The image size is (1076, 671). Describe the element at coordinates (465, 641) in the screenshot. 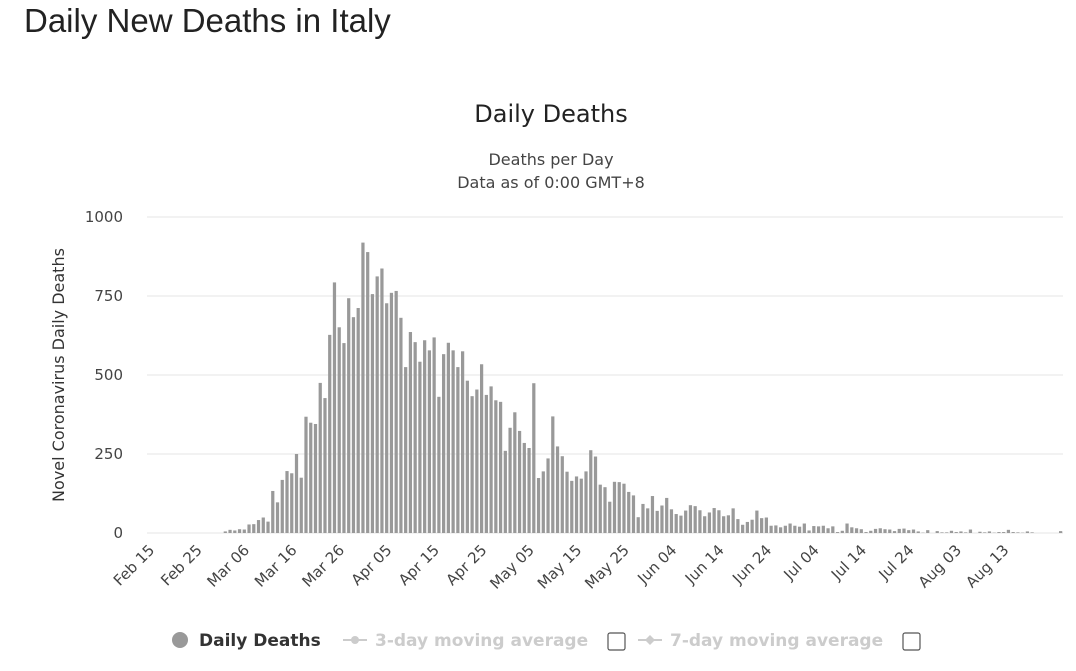

I see `legend-item-3-day-average: 3-day moving average` at that location.